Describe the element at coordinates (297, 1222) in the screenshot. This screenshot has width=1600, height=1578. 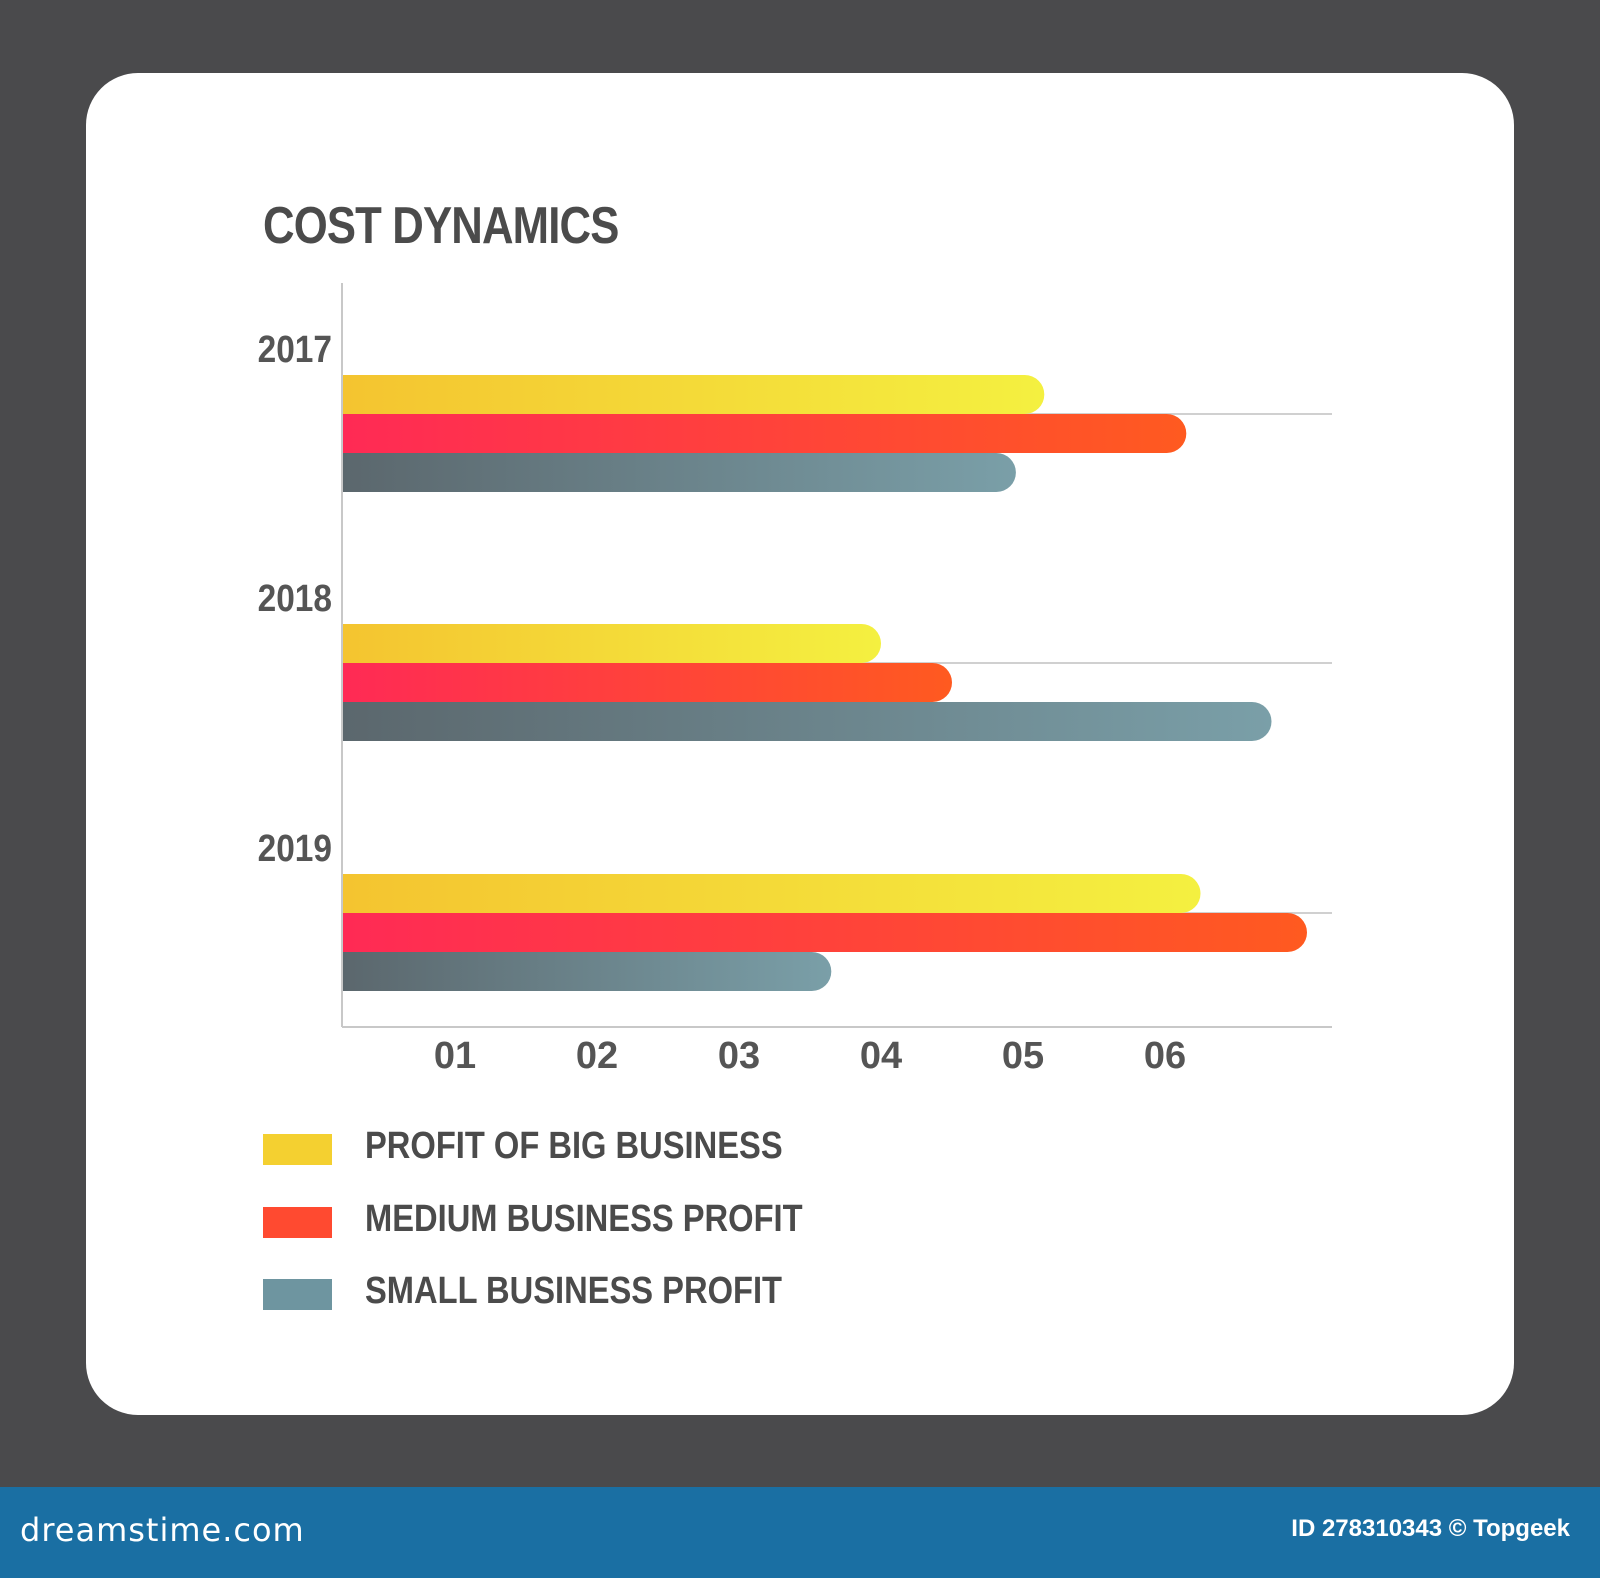
I see `legend-swatch-medium` at that location.